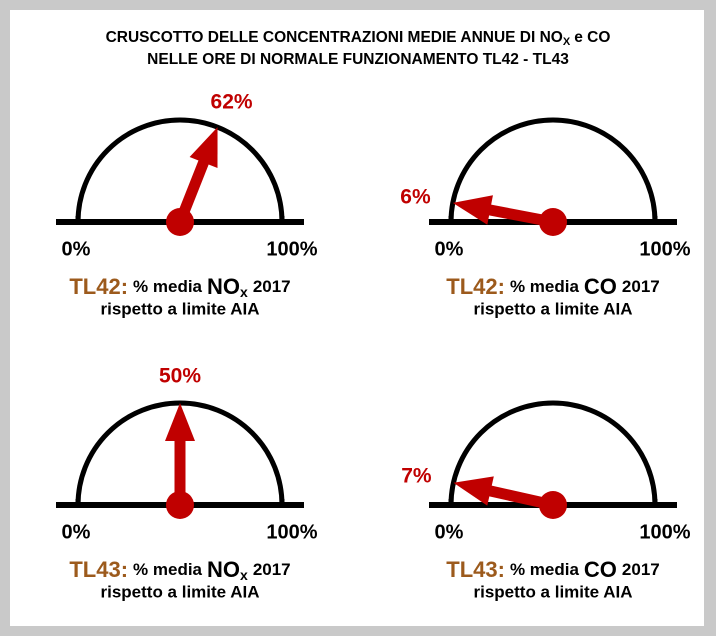 The width and height of the screenshot is (716, 636). What do you see at coordinates (180, 376) in the screenshot?
I see `value-label: 50%` at bounding box center [180, 376].